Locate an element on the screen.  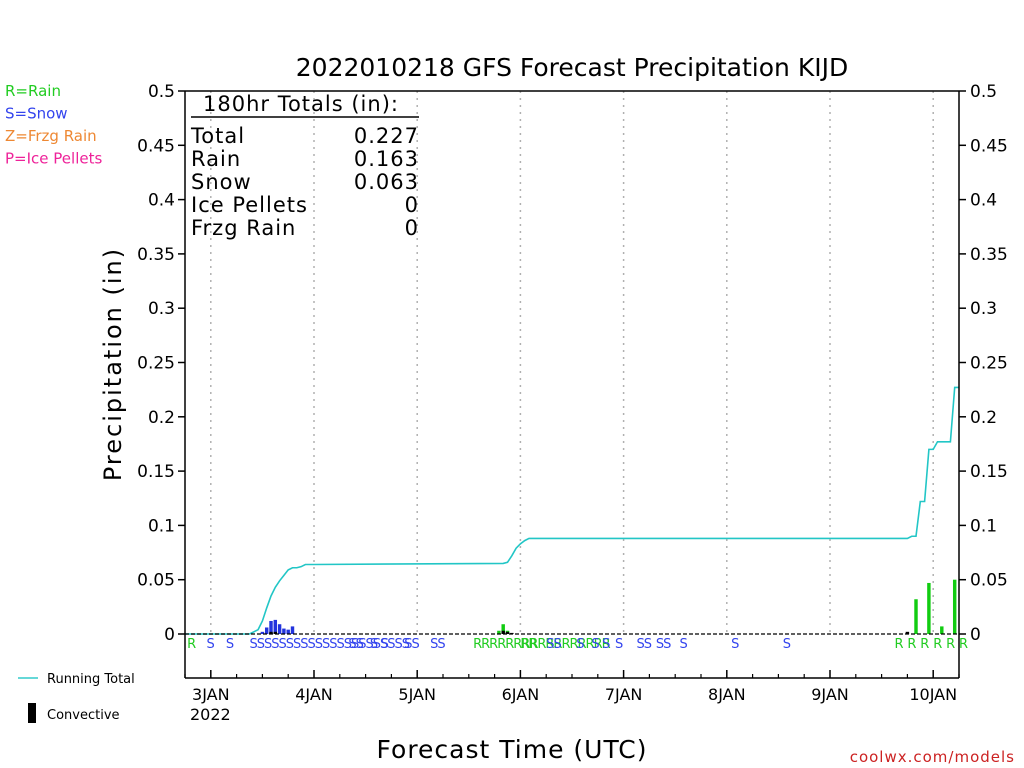
totals-row-label: Total is located at coordinates (217, 136).